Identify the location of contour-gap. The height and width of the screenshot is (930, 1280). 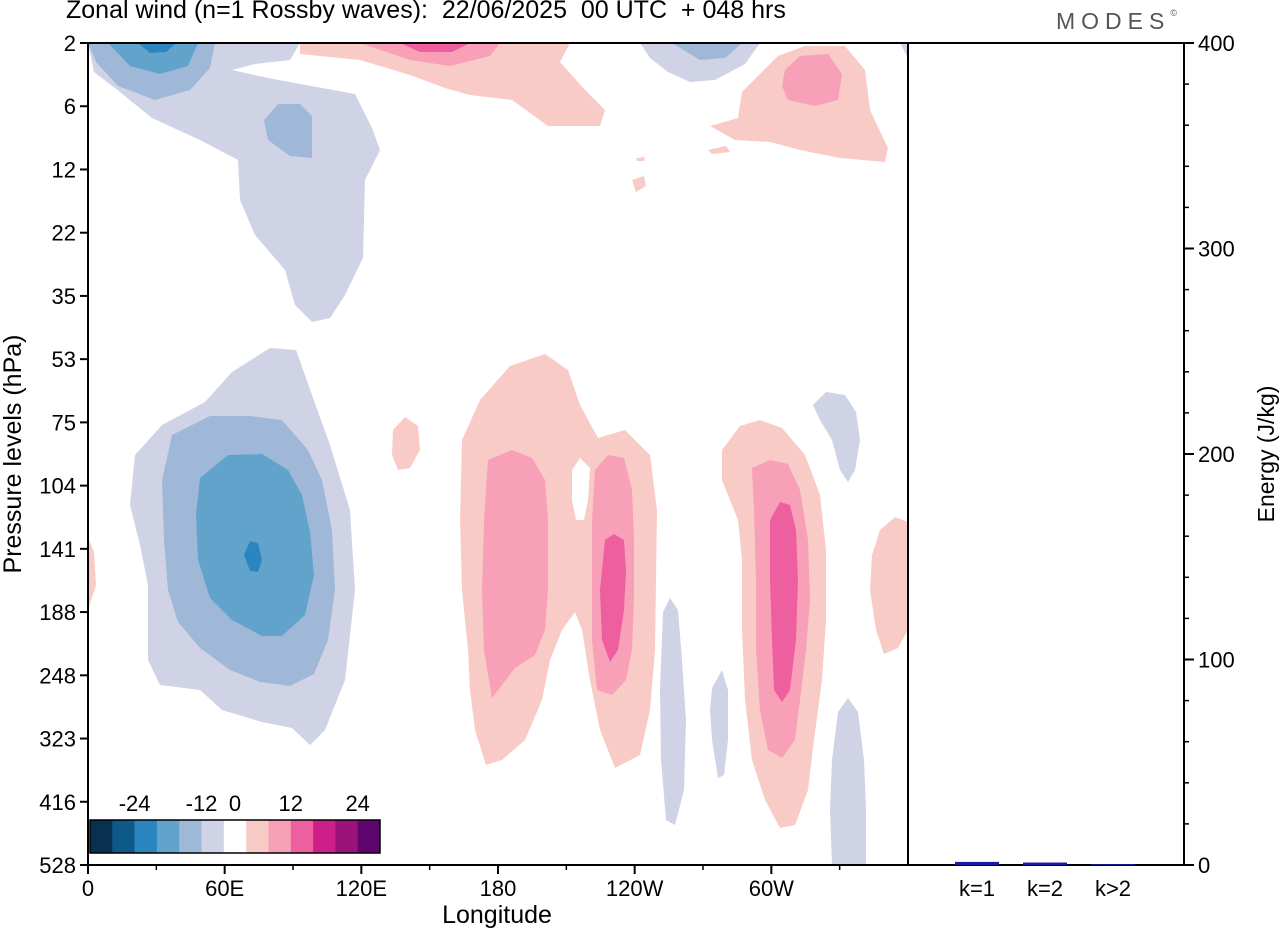
(581, 489).